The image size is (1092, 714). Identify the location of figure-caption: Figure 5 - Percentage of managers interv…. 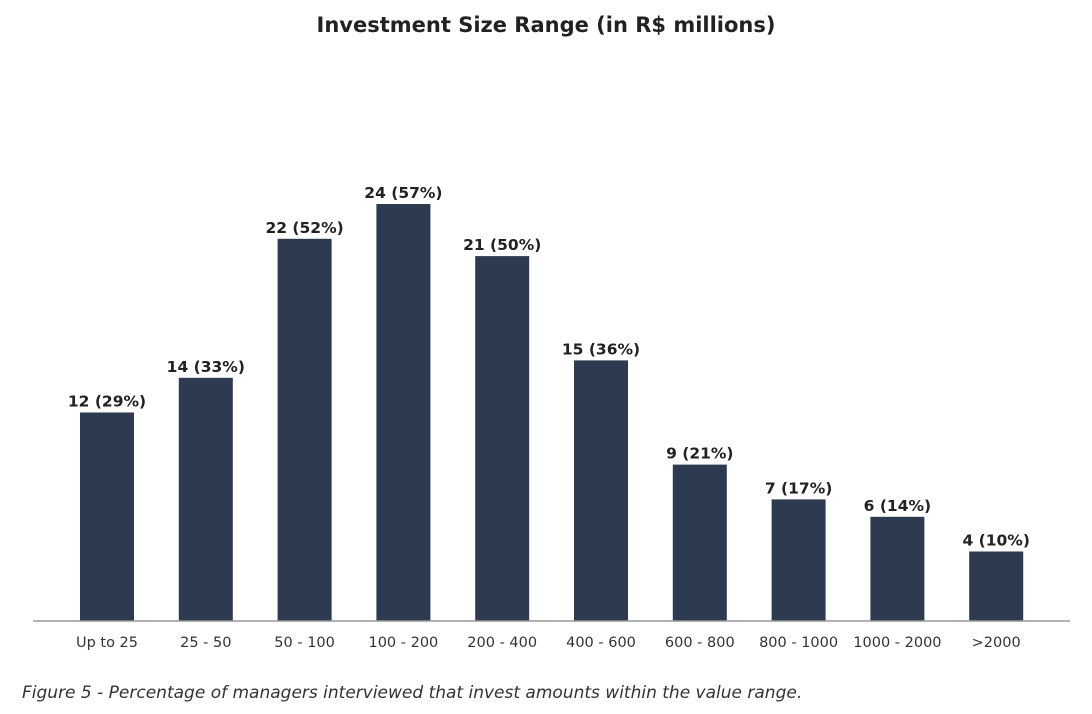
(412, 693).